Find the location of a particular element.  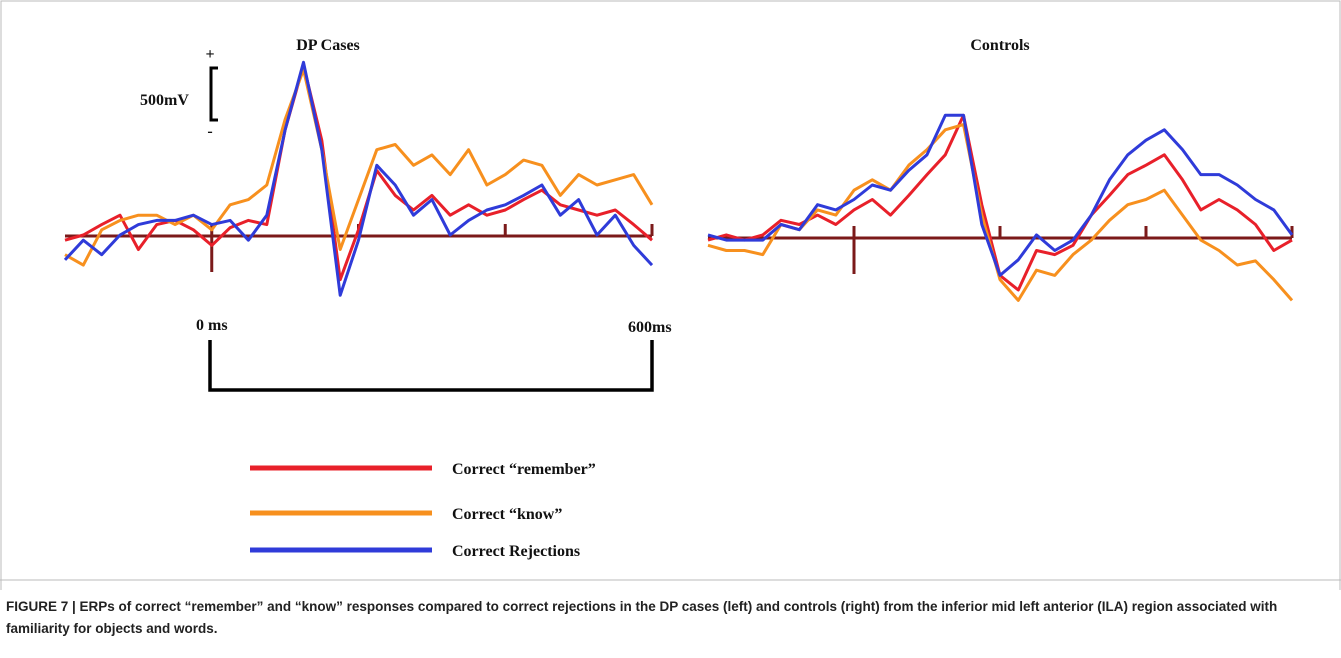

minus-label: - is located at coordinates (209, 131).